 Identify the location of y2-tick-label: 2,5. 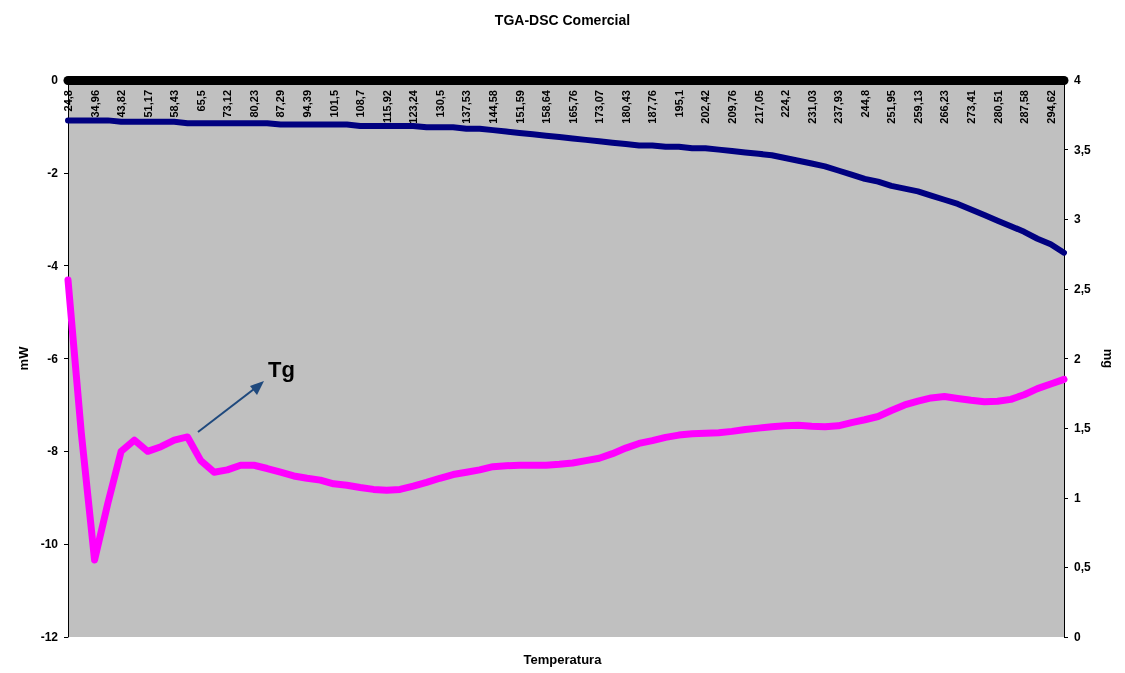
(1083, 288).